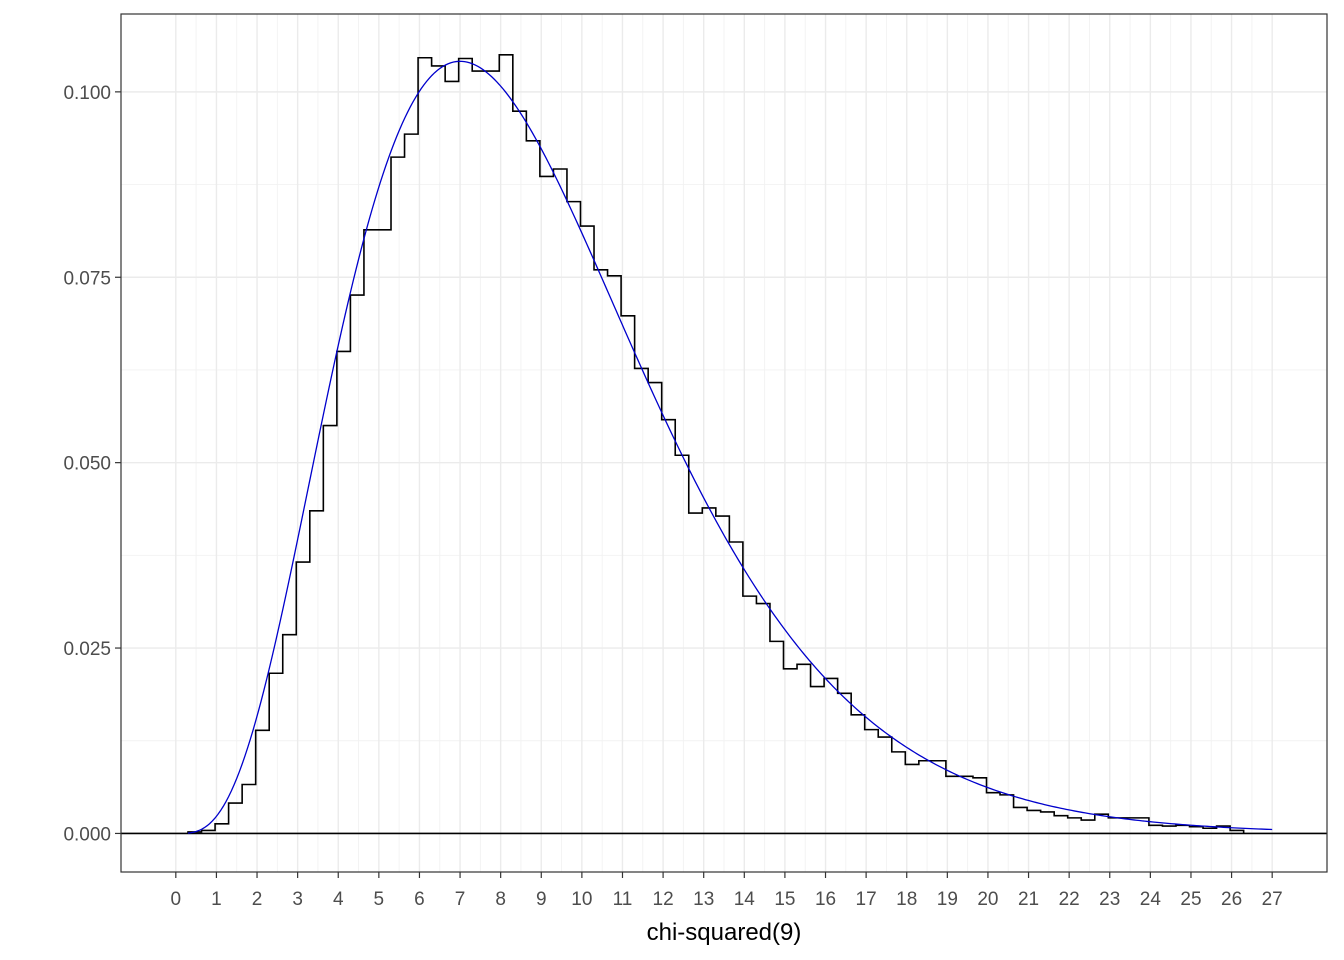 The image size is (1344, 960). What do you see at coordinates (987, 899) in the screenshot?
I see `x-tick-label: 20` at bounding box center [987, 899].